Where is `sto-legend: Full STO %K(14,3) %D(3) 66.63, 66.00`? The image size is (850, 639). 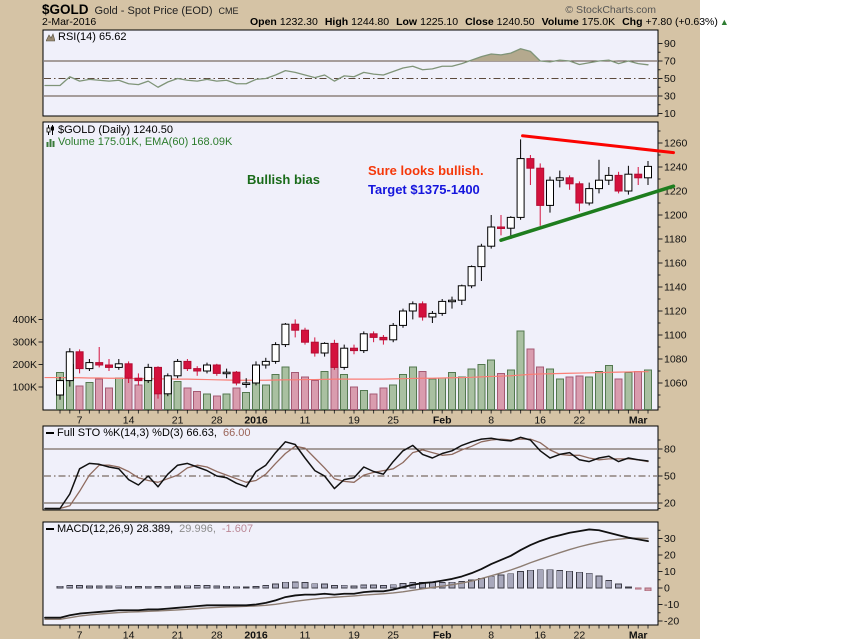
sto-legend: Full STO %K(14,3) %D(3) 66.63, 66.00 is located at coordinates (148, 433).